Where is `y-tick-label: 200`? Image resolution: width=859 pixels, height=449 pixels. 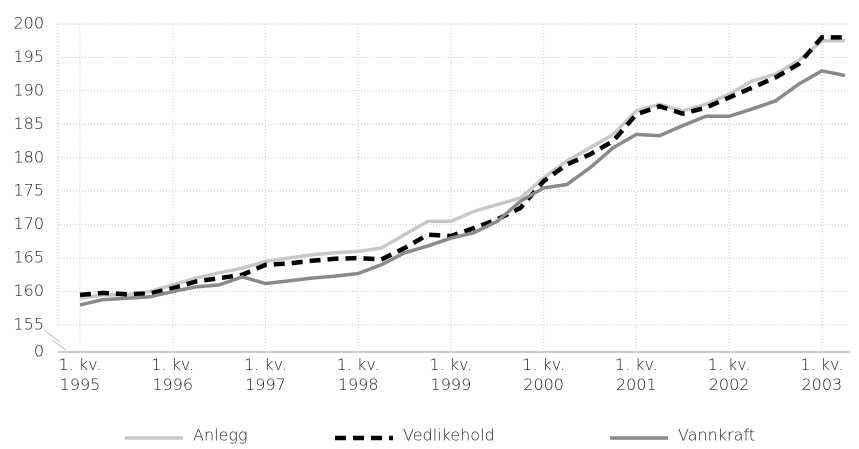 y-tick-label: 200 is located at coordinates (28, 23).